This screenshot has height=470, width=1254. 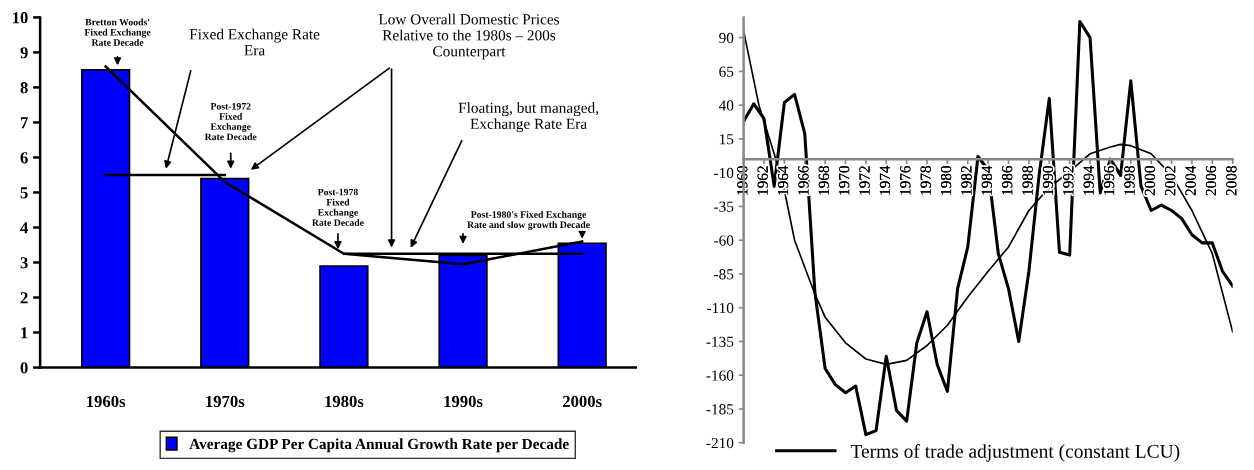 I want to click on y-tick-label: 15, so click(x=726, y=139).